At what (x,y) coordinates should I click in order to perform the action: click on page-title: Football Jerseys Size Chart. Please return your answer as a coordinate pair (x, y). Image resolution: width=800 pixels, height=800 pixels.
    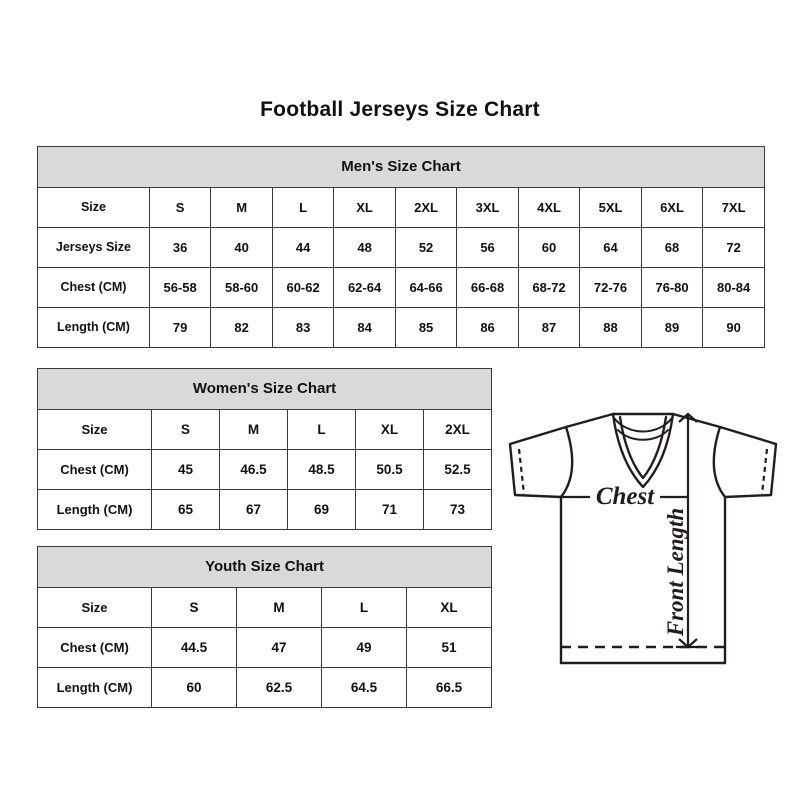
    Looking at the image, I should click on (400, 109).